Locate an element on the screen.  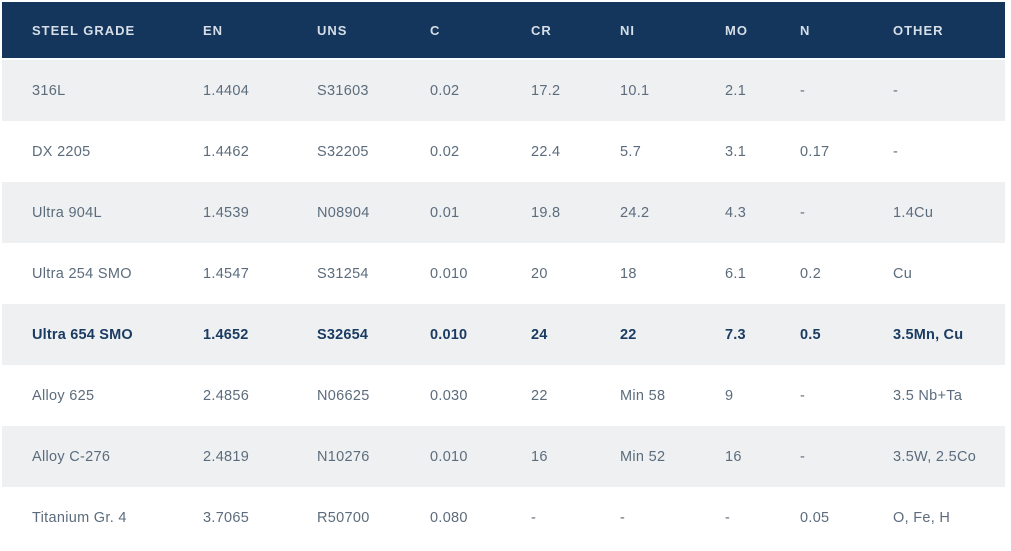
table-cell: 3.7065 is located at coordinates (226, 517).